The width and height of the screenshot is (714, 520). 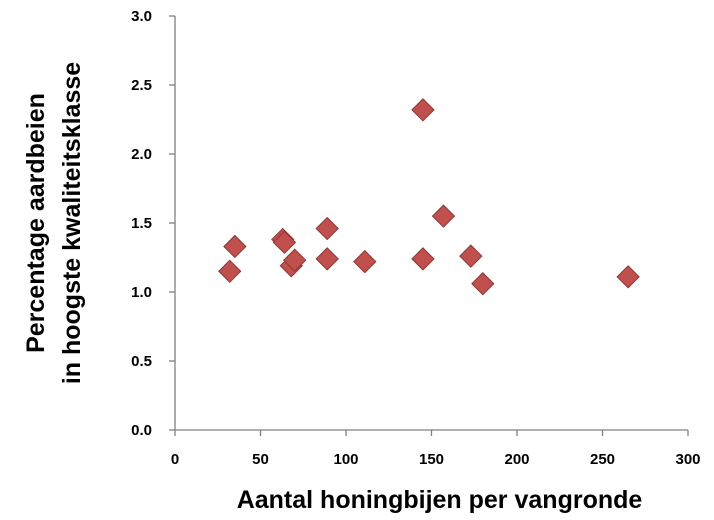 What do you see at coordinates (72, 223) in the screenshot?
I see `y-axis-title-line-2: in hoogste kwaliteitsklasse` at bounding box center [72, 223].